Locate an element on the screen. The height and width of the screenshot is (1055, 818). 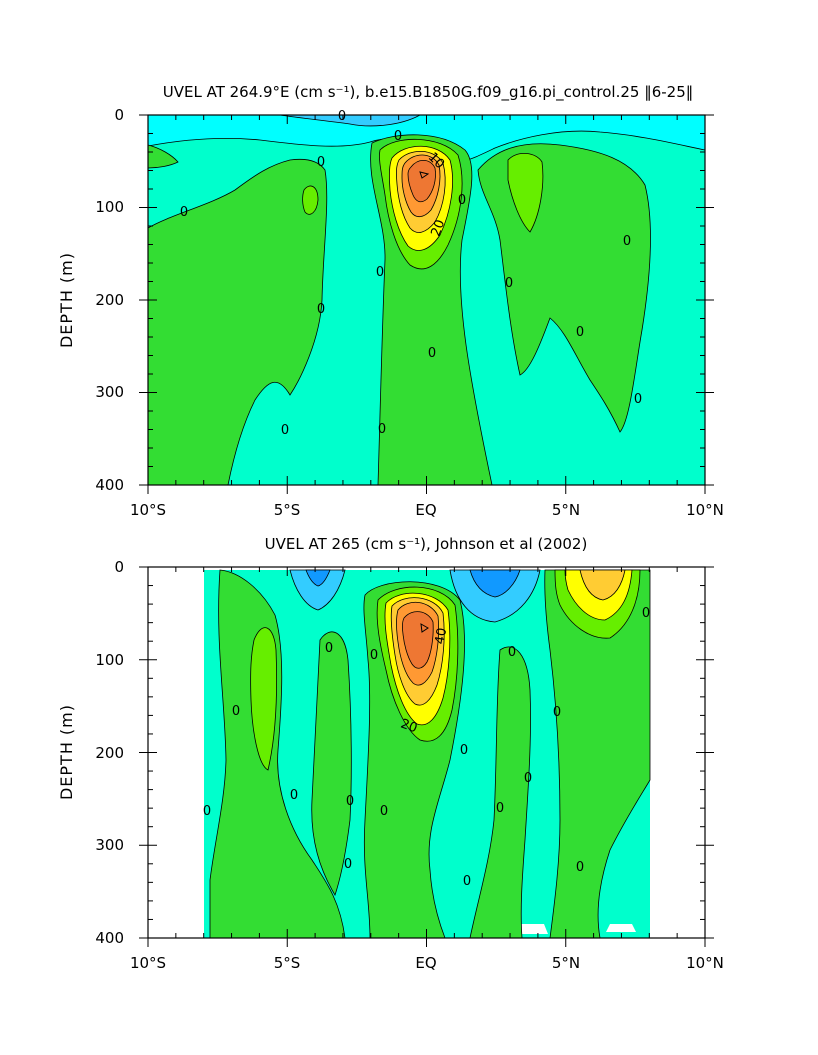
top-y-tick-label: 0 is located at coordinates (119, 115).